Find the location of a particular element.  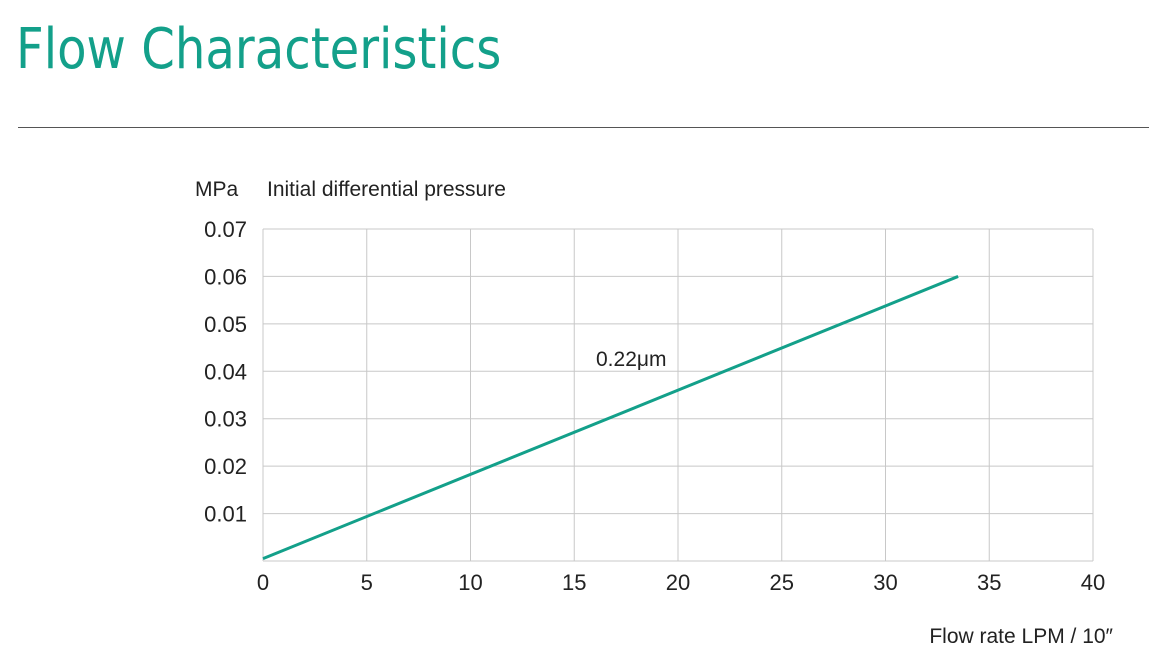

x-tick-label: 30 is located at coordinates (885, 582).